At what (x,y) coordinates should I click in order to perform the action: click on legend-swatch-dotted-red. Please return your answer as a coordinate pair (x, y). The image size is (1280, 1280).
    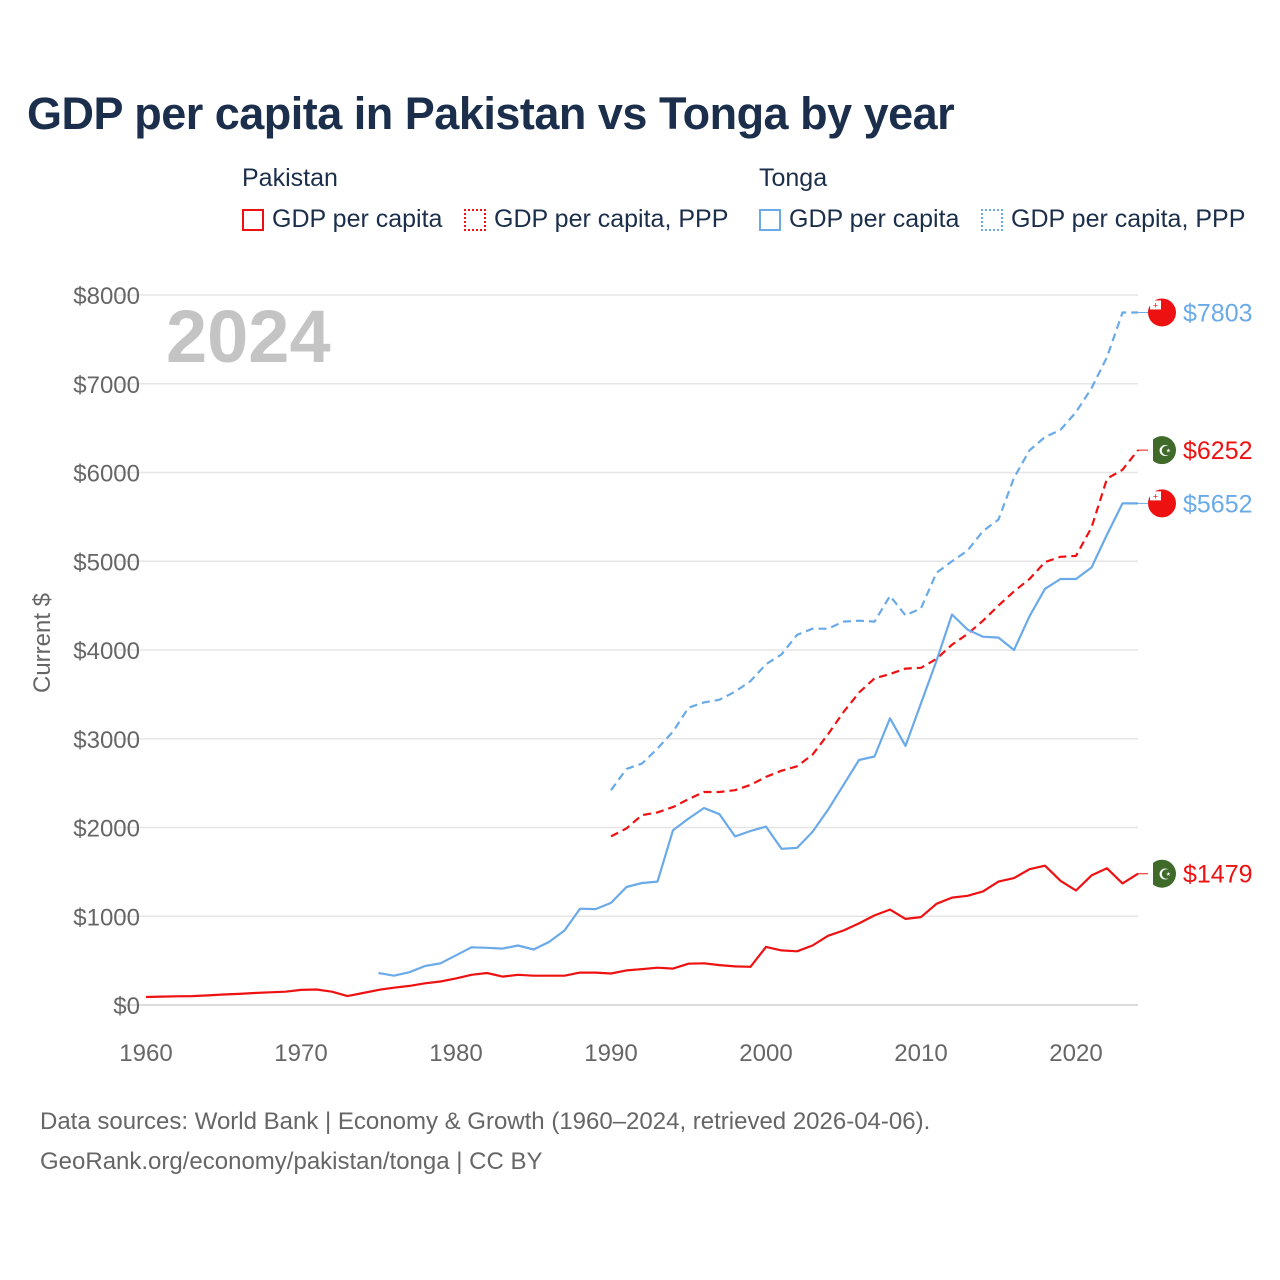
    Looking at the image, I should click on (475, 219).